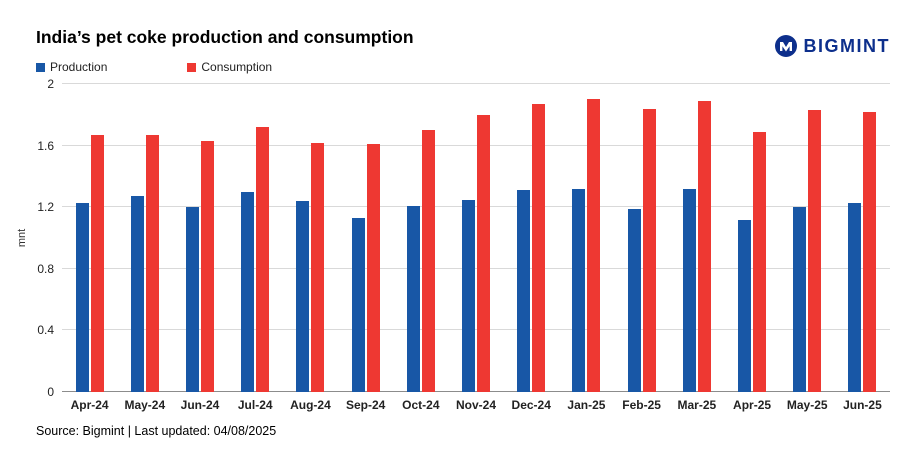 The height and width of the screenshot is (453, 906). Describe the element at coordinates (310, 405) in the screenshot. I see `x-tick-label: Aug-24` at that location.